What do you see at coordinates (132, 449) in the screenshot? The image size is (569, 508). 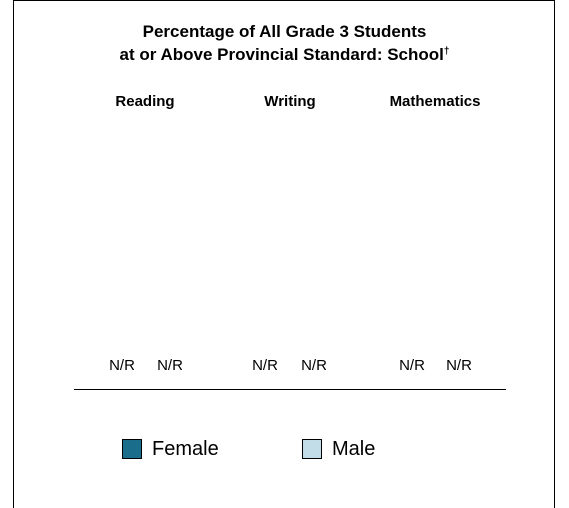 I see `legend-swatch-female` at bounding box center [132, 449].